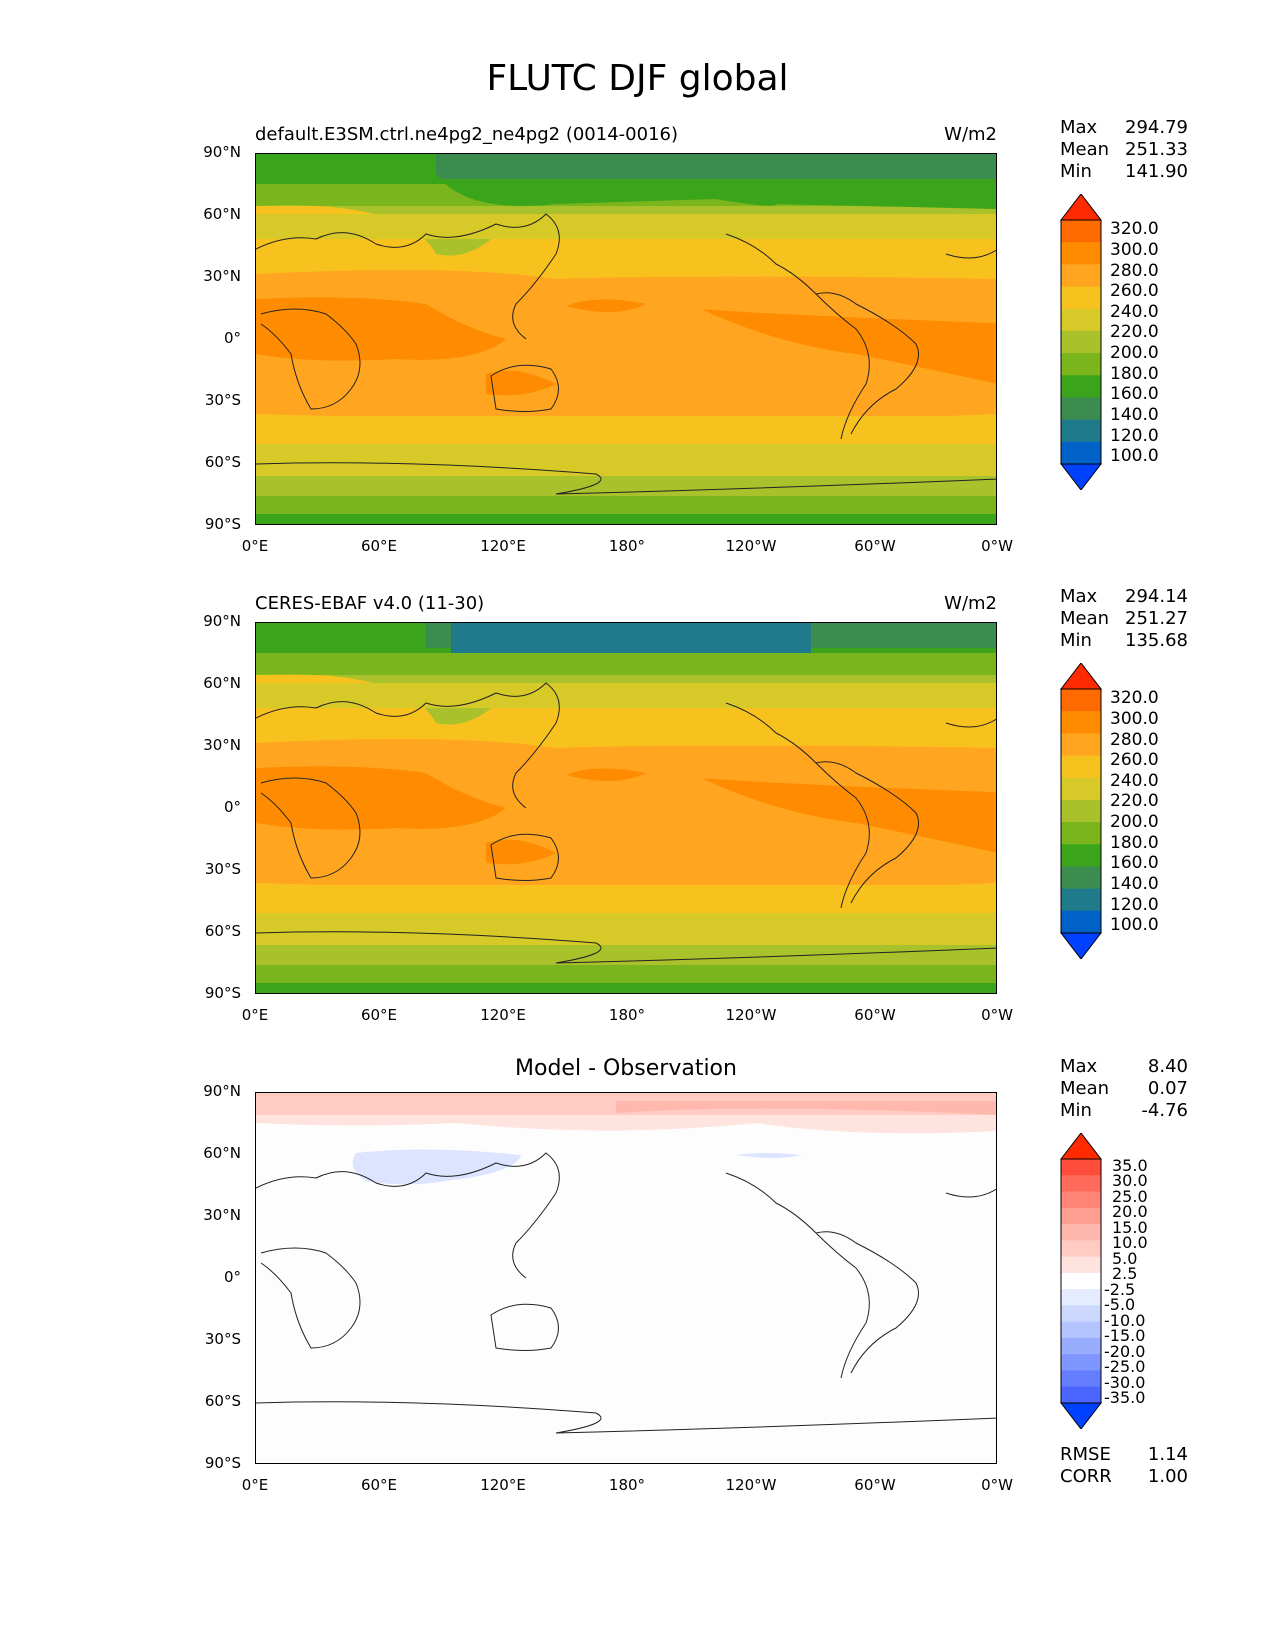 The height and width of the screenshot is (1650, 1275). I want to click on stat-max-label: Max, so click(1079, 596).